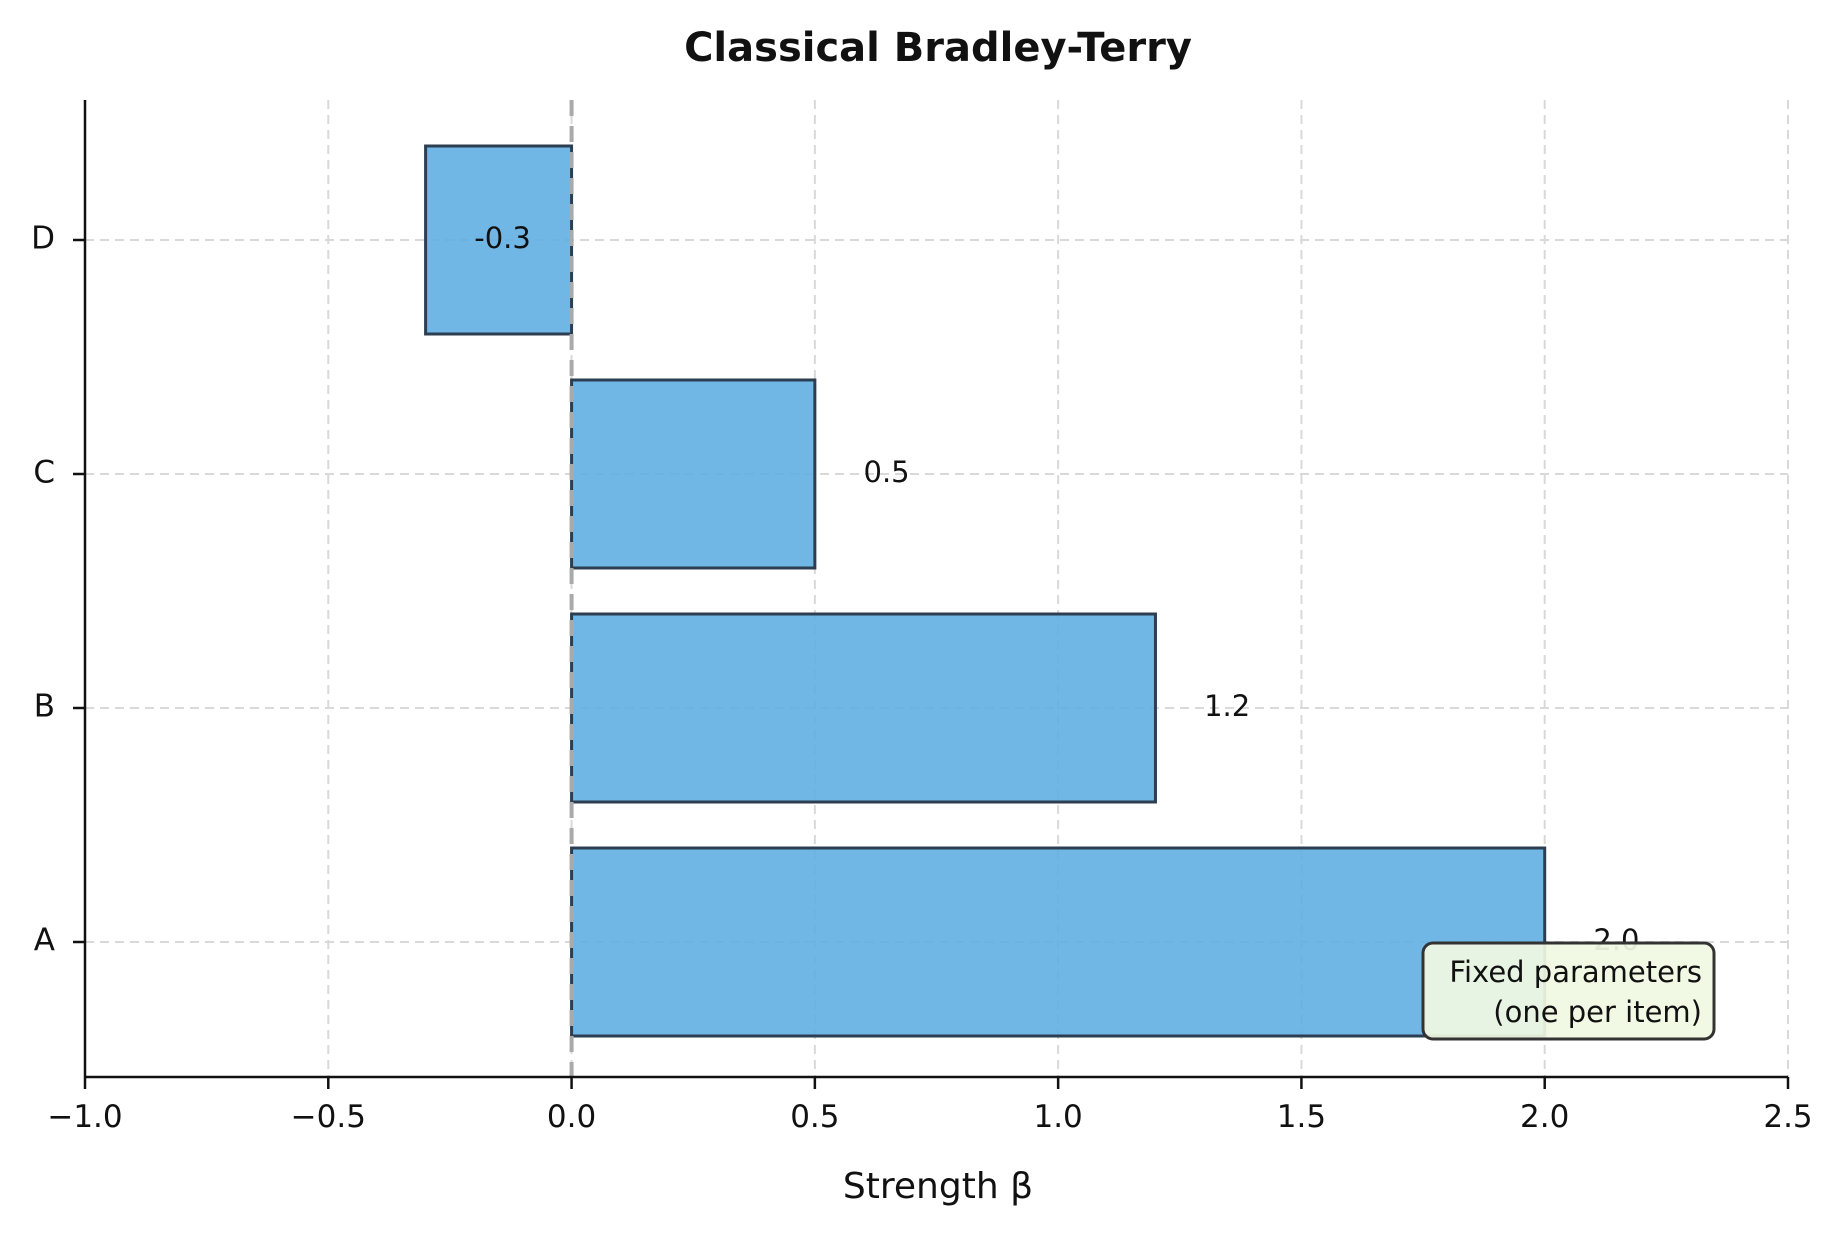  What do you see at coordinates (938, 1186) in the screenshot?
I see `x-axis-label: Strength β` at bounding box center [938, 1186].